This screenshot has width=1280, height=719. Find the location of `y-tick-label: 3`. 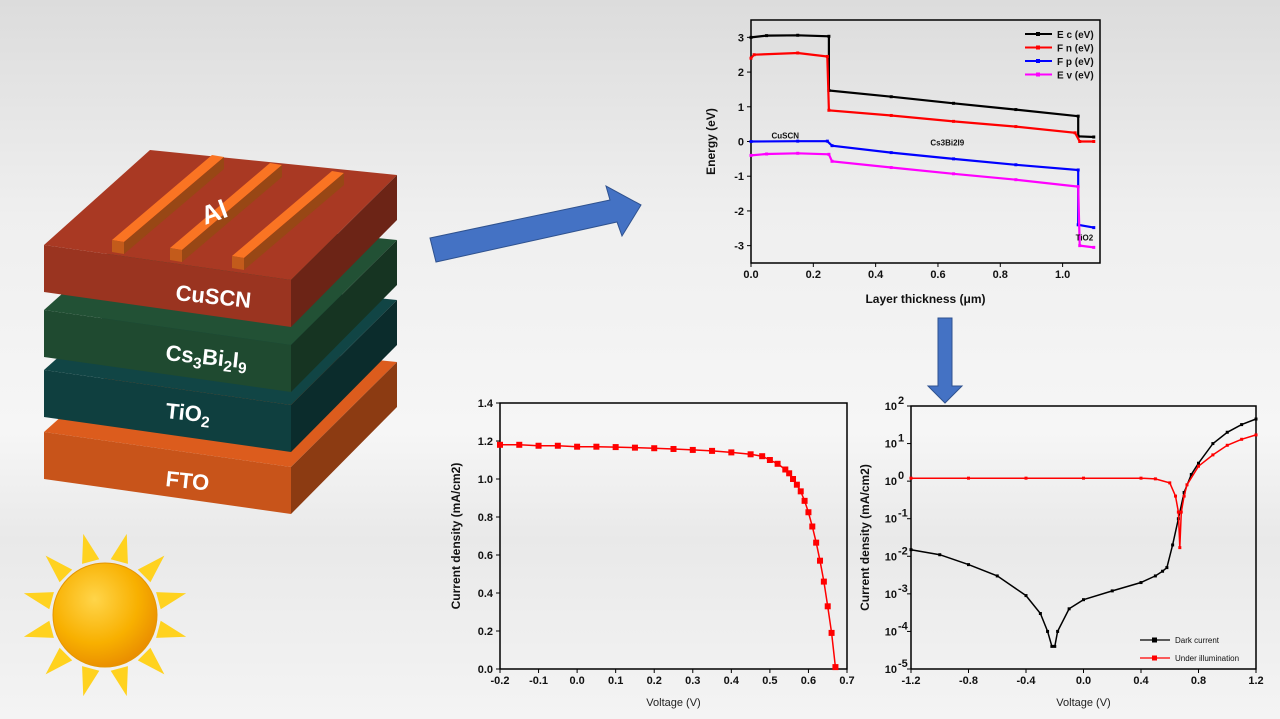

y-tick-label: 3 is located at coordinates (741, 38).